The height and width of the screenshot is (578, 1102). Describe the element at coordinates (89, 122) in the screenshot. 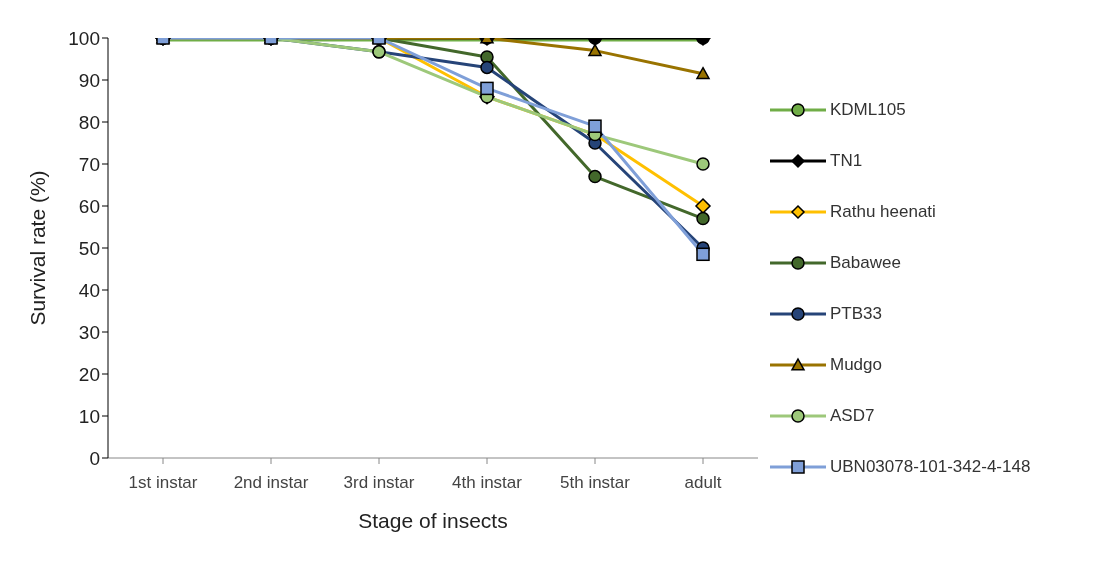

I see `y-tick-label: 80` at that location.